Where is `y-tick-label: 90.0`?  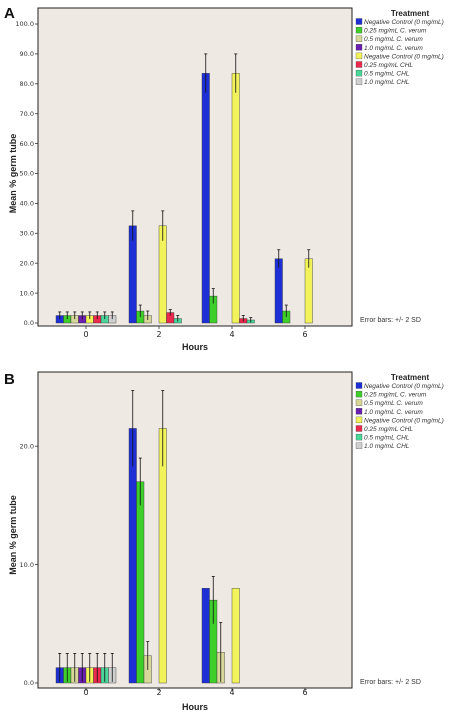
y-tick-label: 90.0 is located at coordinates (27, 54).